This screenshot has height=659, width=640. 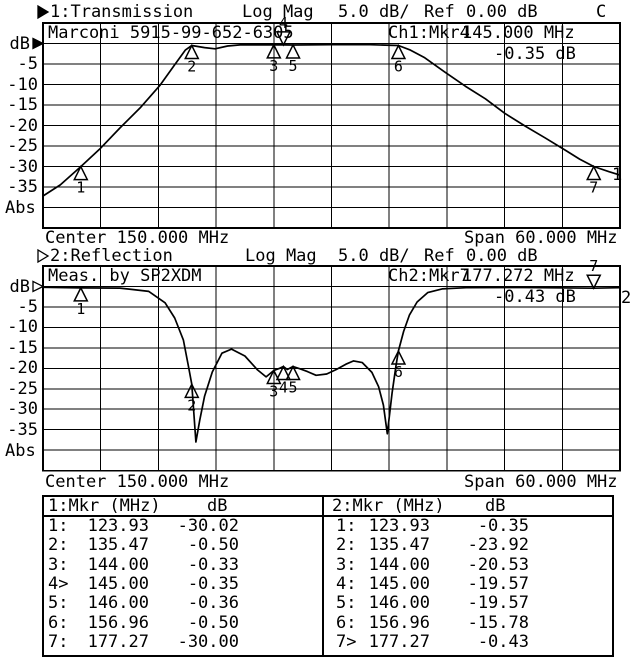 What do you see at coordinates (278, 12) in the screenshot?
I see `ch1-format: Log Mag` at bounding box center [278, 12].